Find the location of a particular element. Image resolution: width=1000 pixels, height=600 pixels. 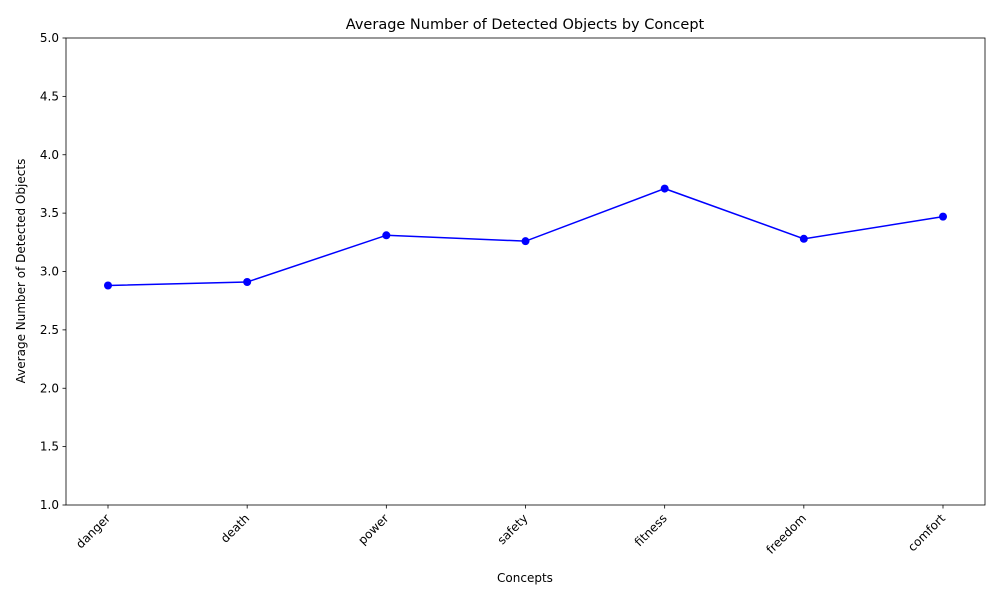

y-tick-label: 3.0 is located at coordinates (49, 272).